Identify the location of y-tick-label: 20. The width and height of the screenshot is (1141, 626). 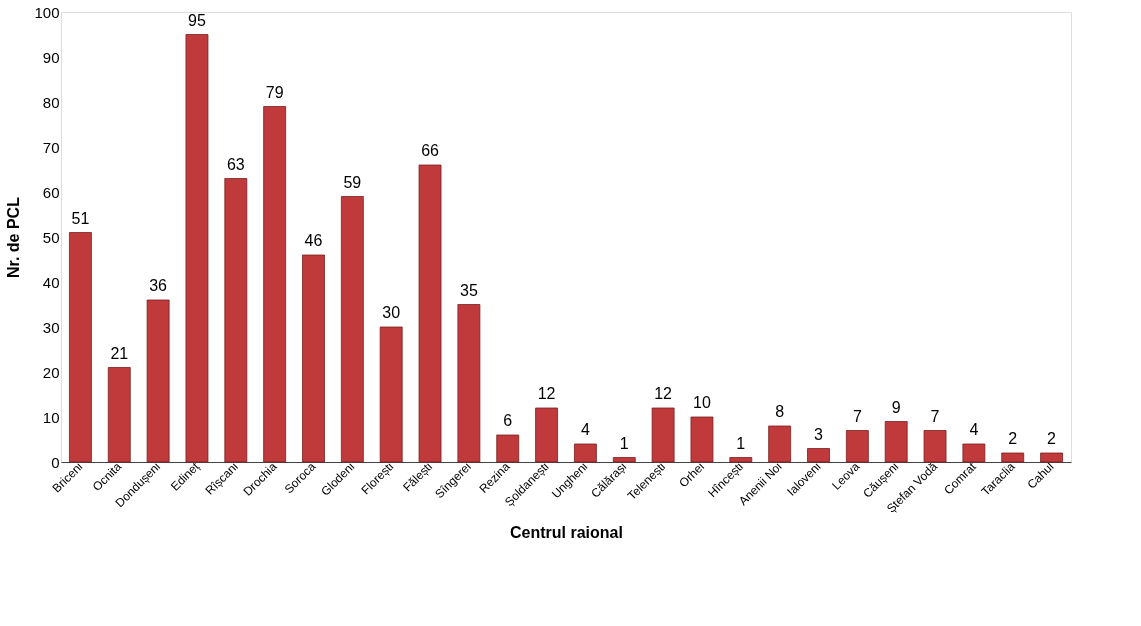
(51, 372).